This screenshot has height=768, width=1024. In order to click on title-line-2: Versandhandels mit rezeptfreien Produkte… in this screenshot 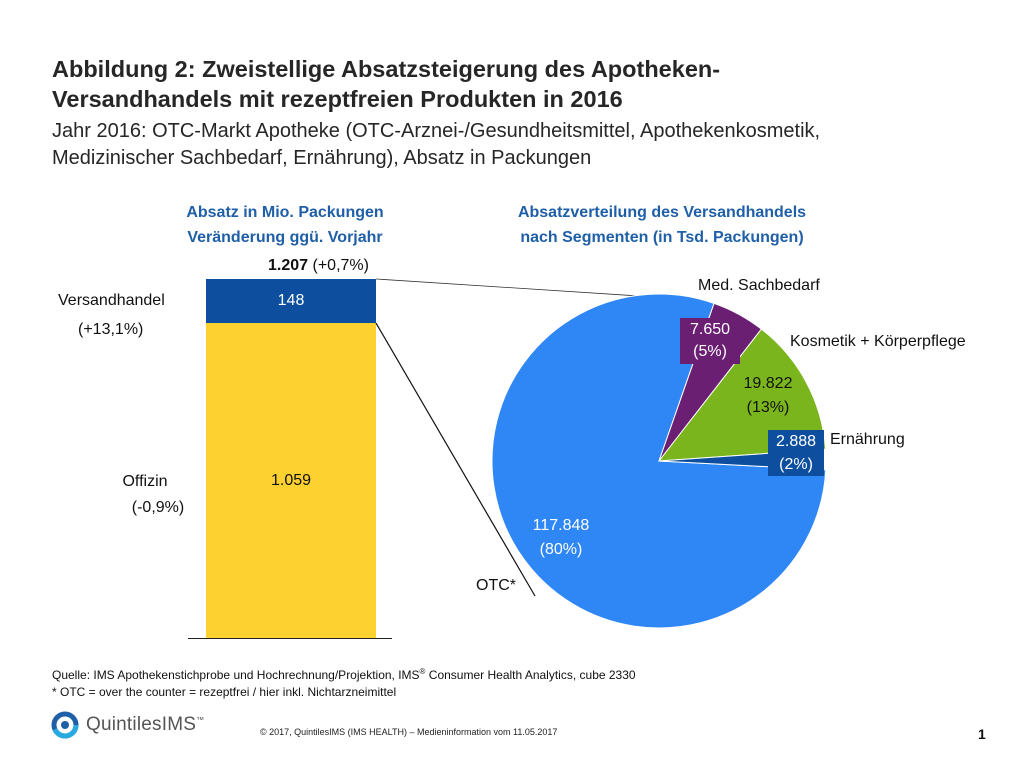, I will do `click(337, 99)`.